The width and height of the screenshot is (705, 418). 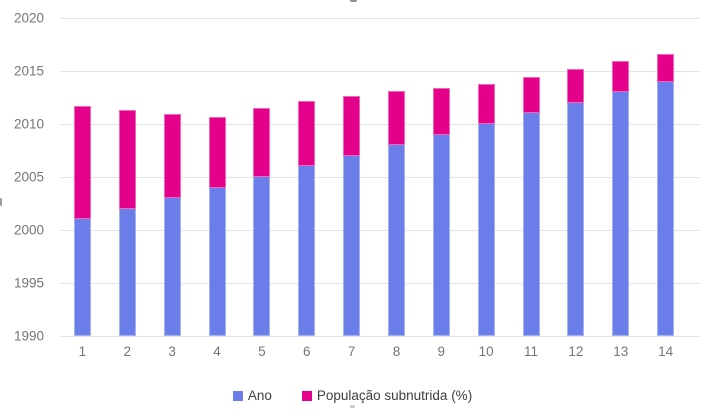 What do you see at coordinates (28, 230) in the screenshot?
I see `y-tick-label: 2000` at bounding box center [28, 230].